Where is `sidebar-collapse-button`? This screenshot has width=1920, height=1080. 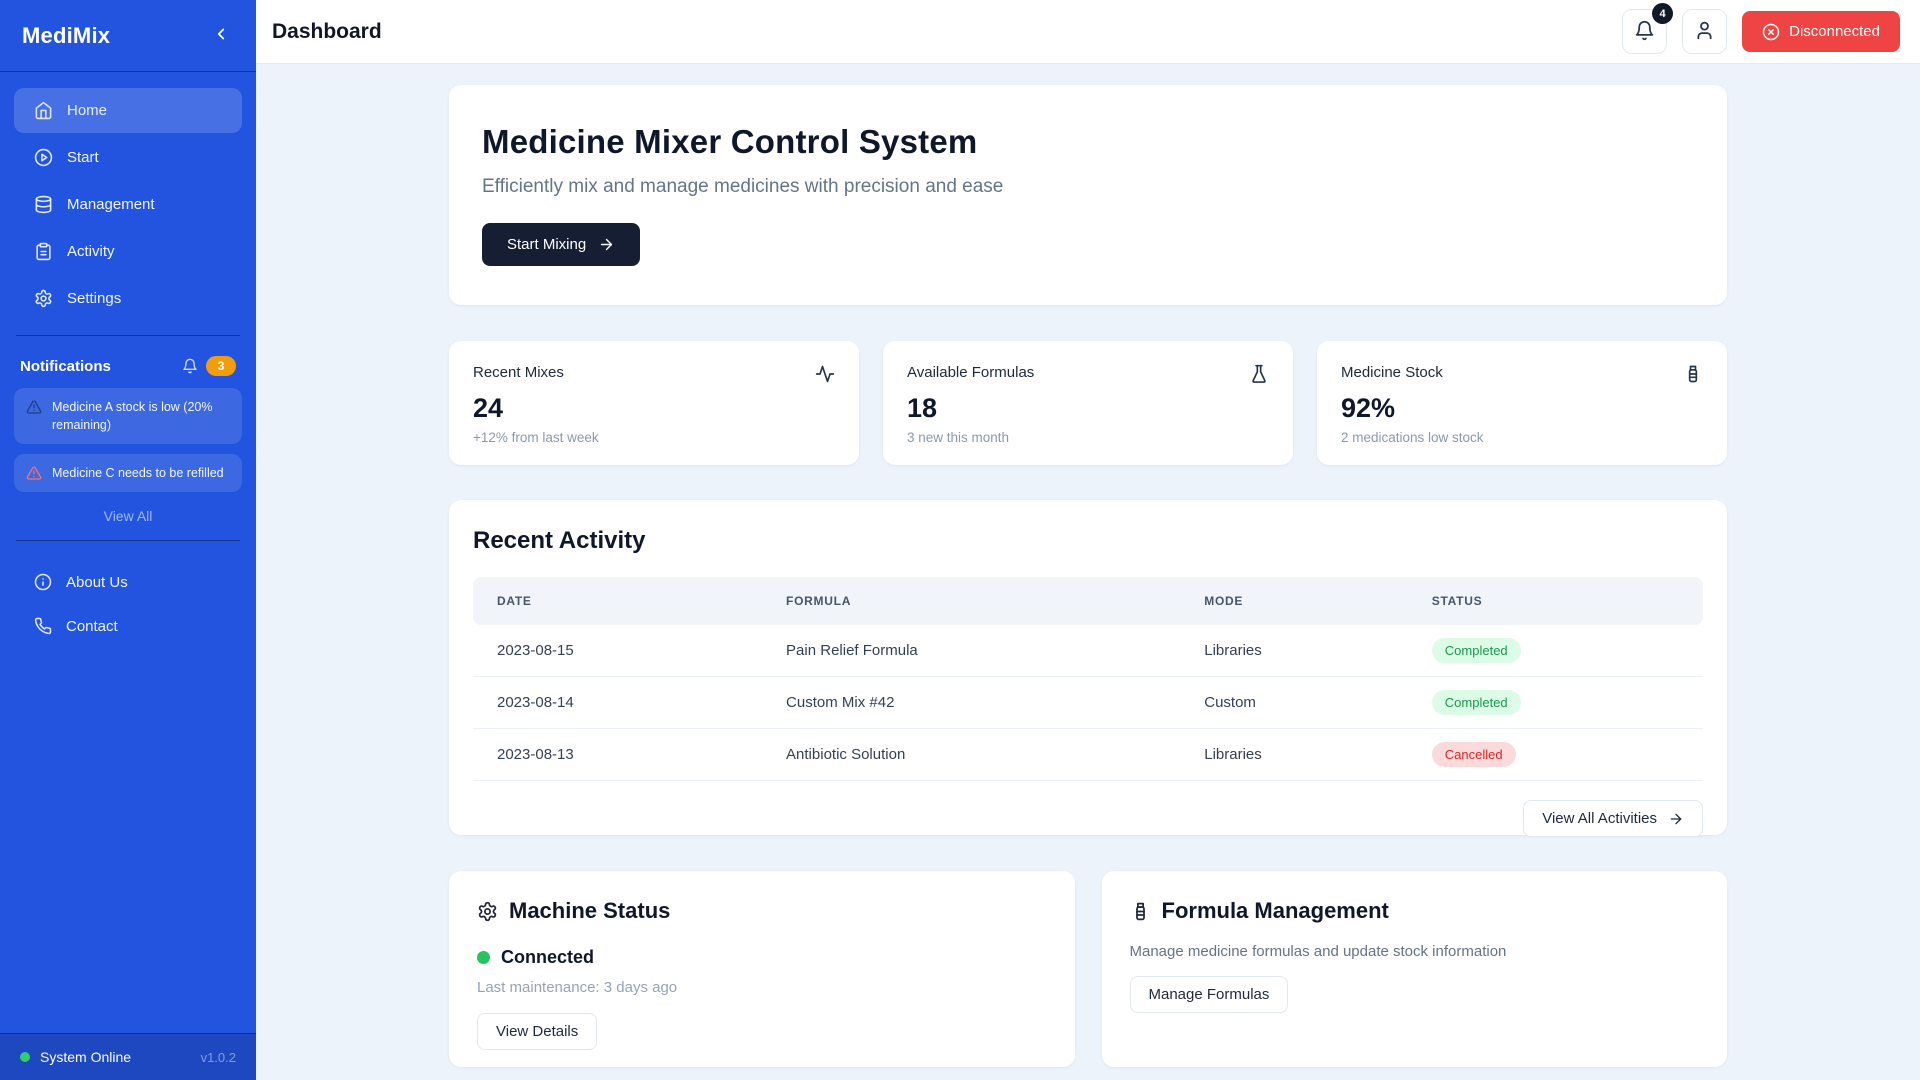
sidebar-collapse-button is located at coordinates (221, 35).